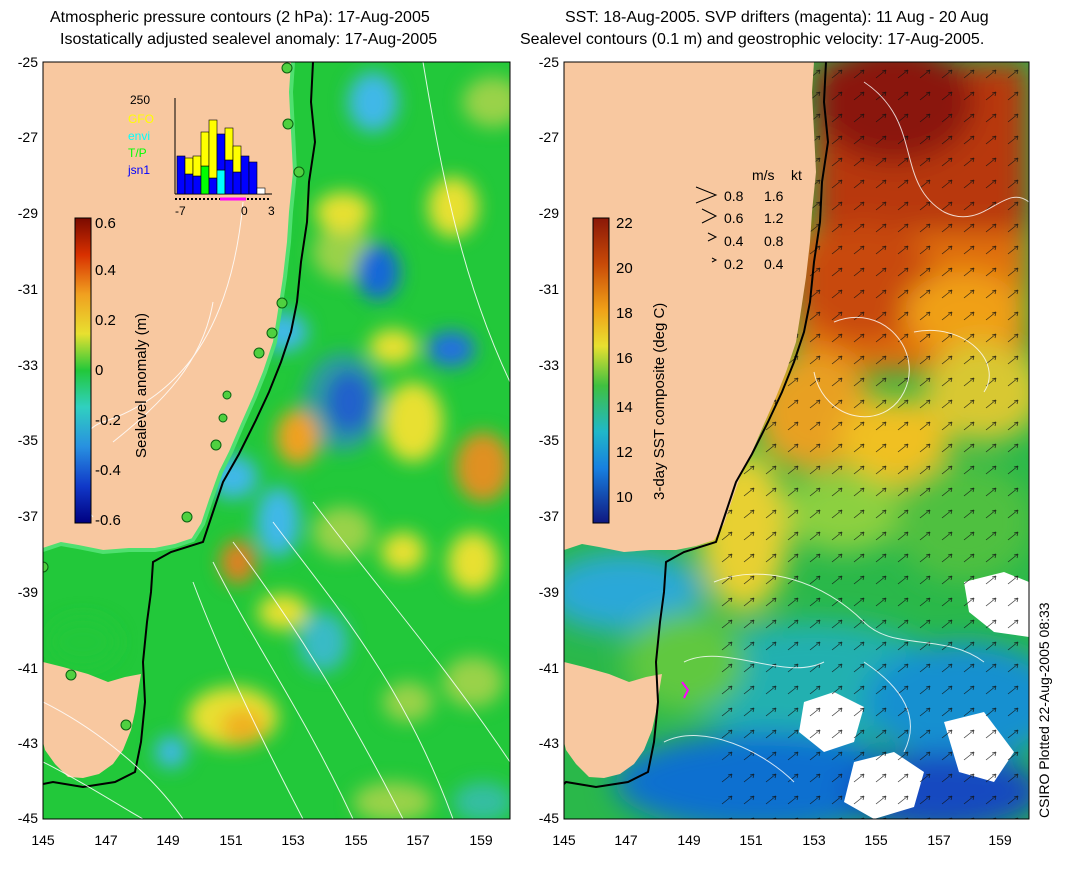 The width and height of the screenshot is (1080, 870). What do you see at coordinates (271, 211) in the screenshot?
I see `inset-xtick-3: 3` at bounding box center [271, 211].